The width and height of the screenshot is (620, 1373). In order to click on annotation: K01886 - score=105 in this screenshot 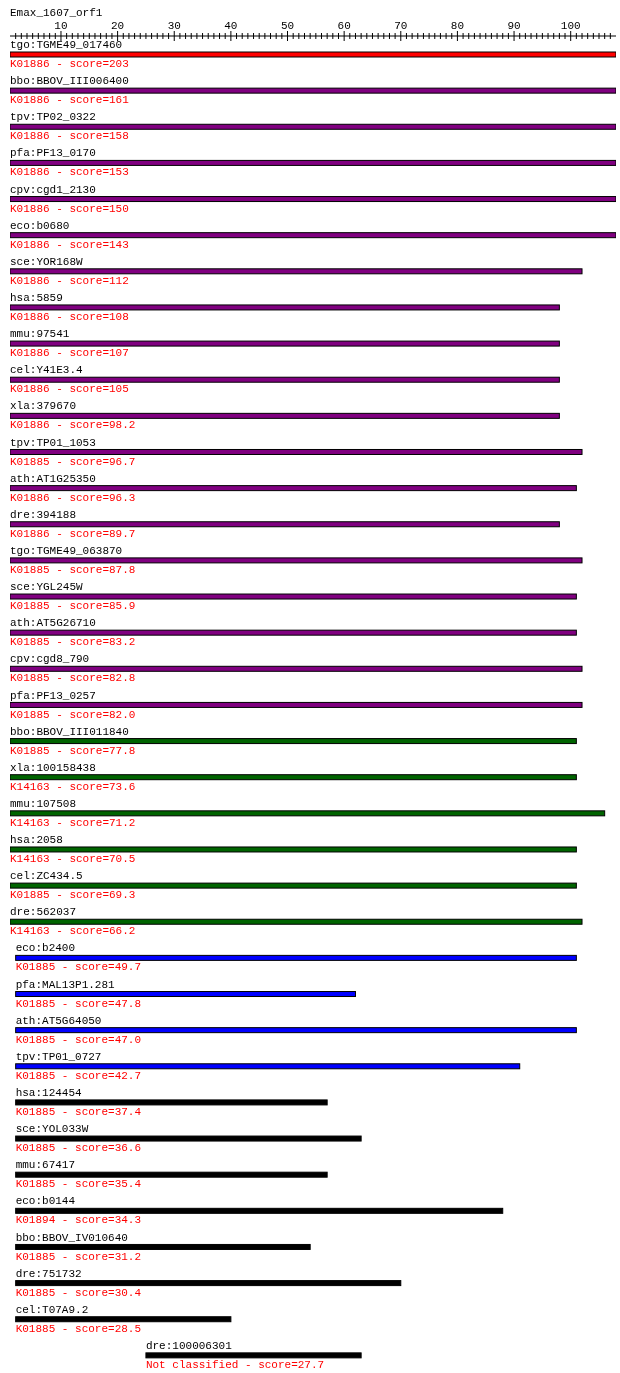, I will do `click(69, 389)`.